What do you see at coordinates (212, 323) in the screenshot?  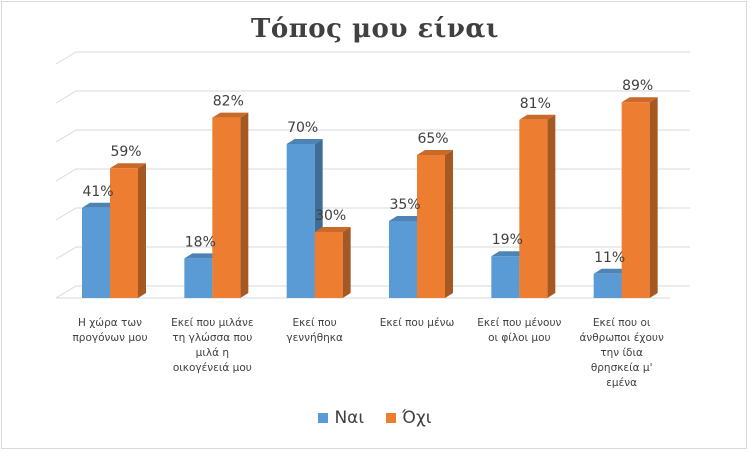 I see `category-label-line: Εκεί που μιλάνε` at bounding box center [212, 323].